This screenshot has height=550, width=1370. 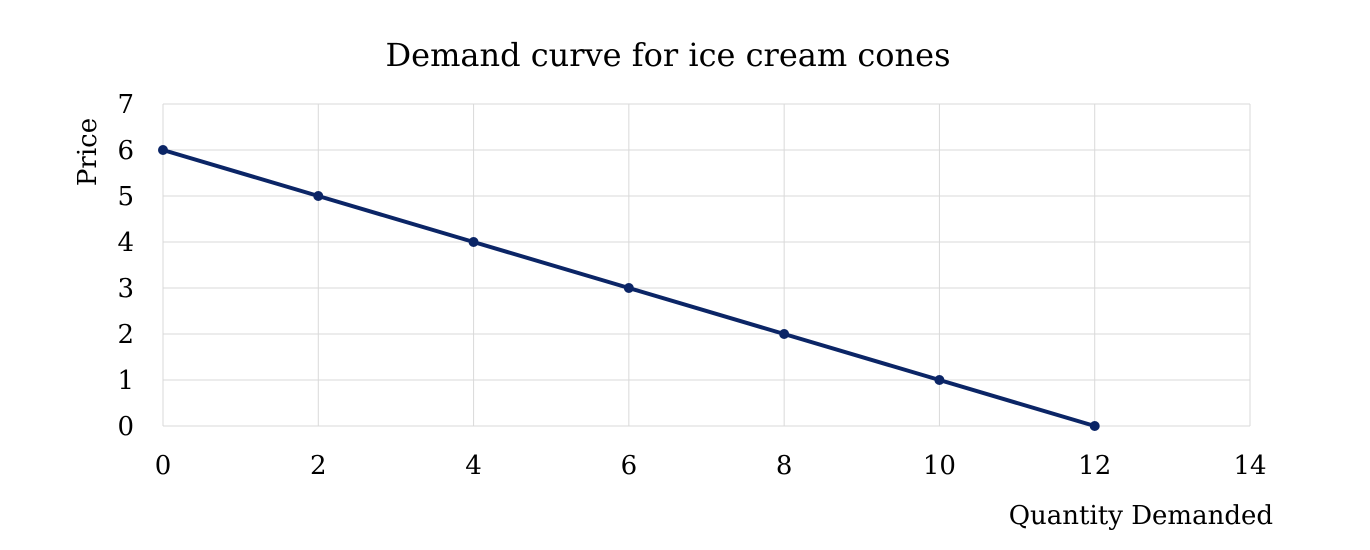 I want to click on y-axis-label: Price, so click(x=88, y=152).